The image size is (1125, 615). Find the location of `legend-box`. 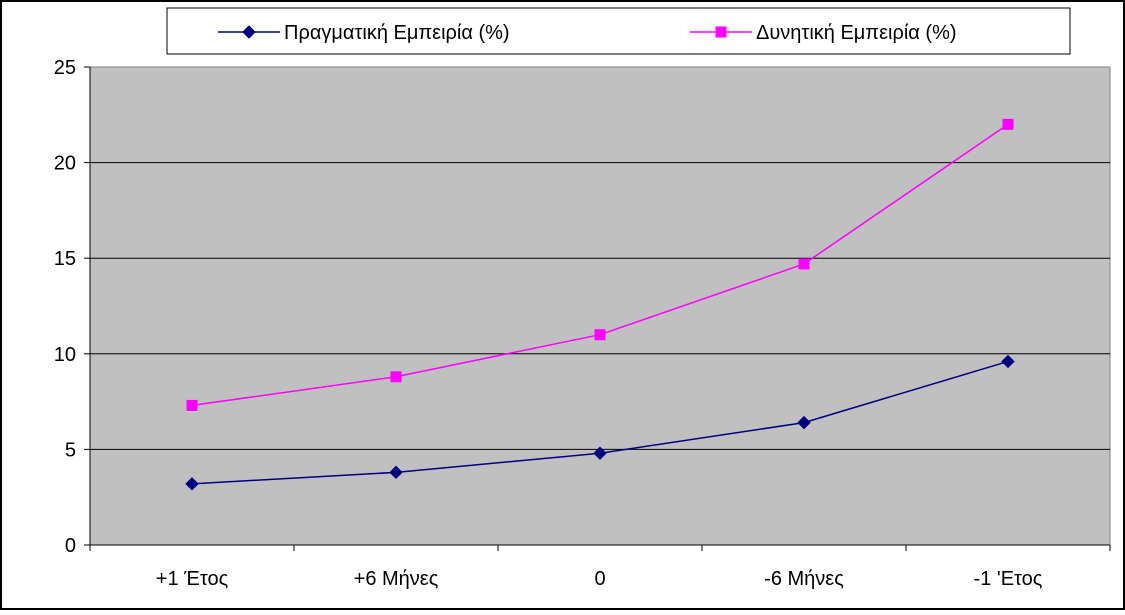

legend-box is located at coordinates (618, 31).